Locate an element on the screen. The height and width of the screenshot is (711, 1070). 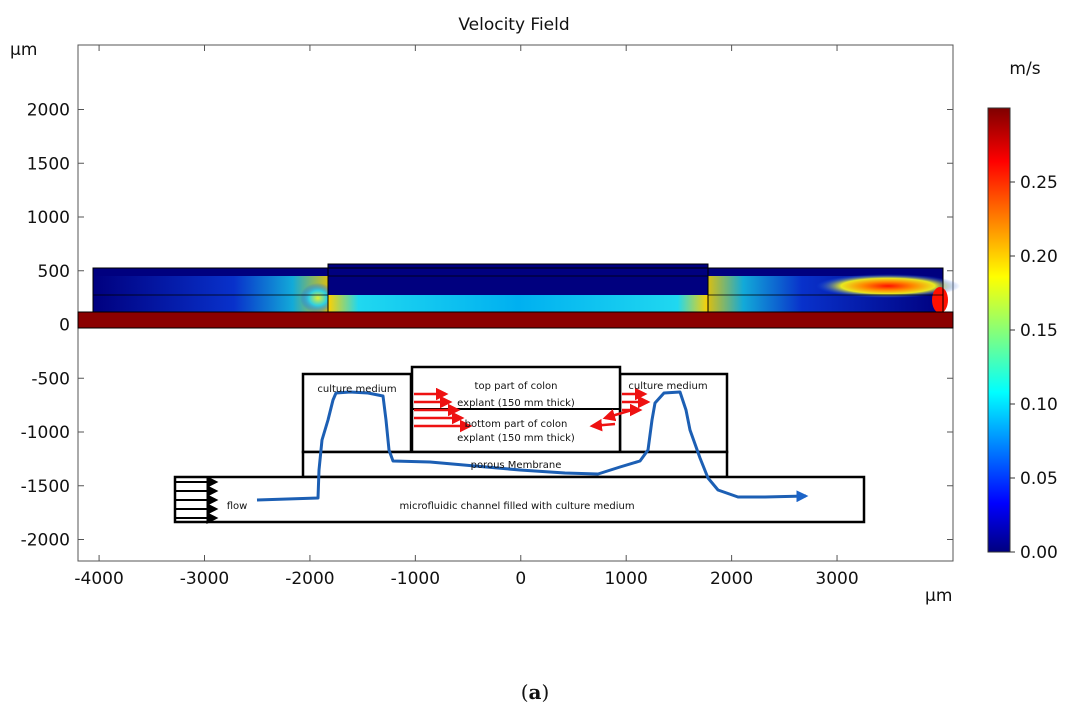
colorbar-tick-label: 0.00 is located at coordinates (1039, 553).